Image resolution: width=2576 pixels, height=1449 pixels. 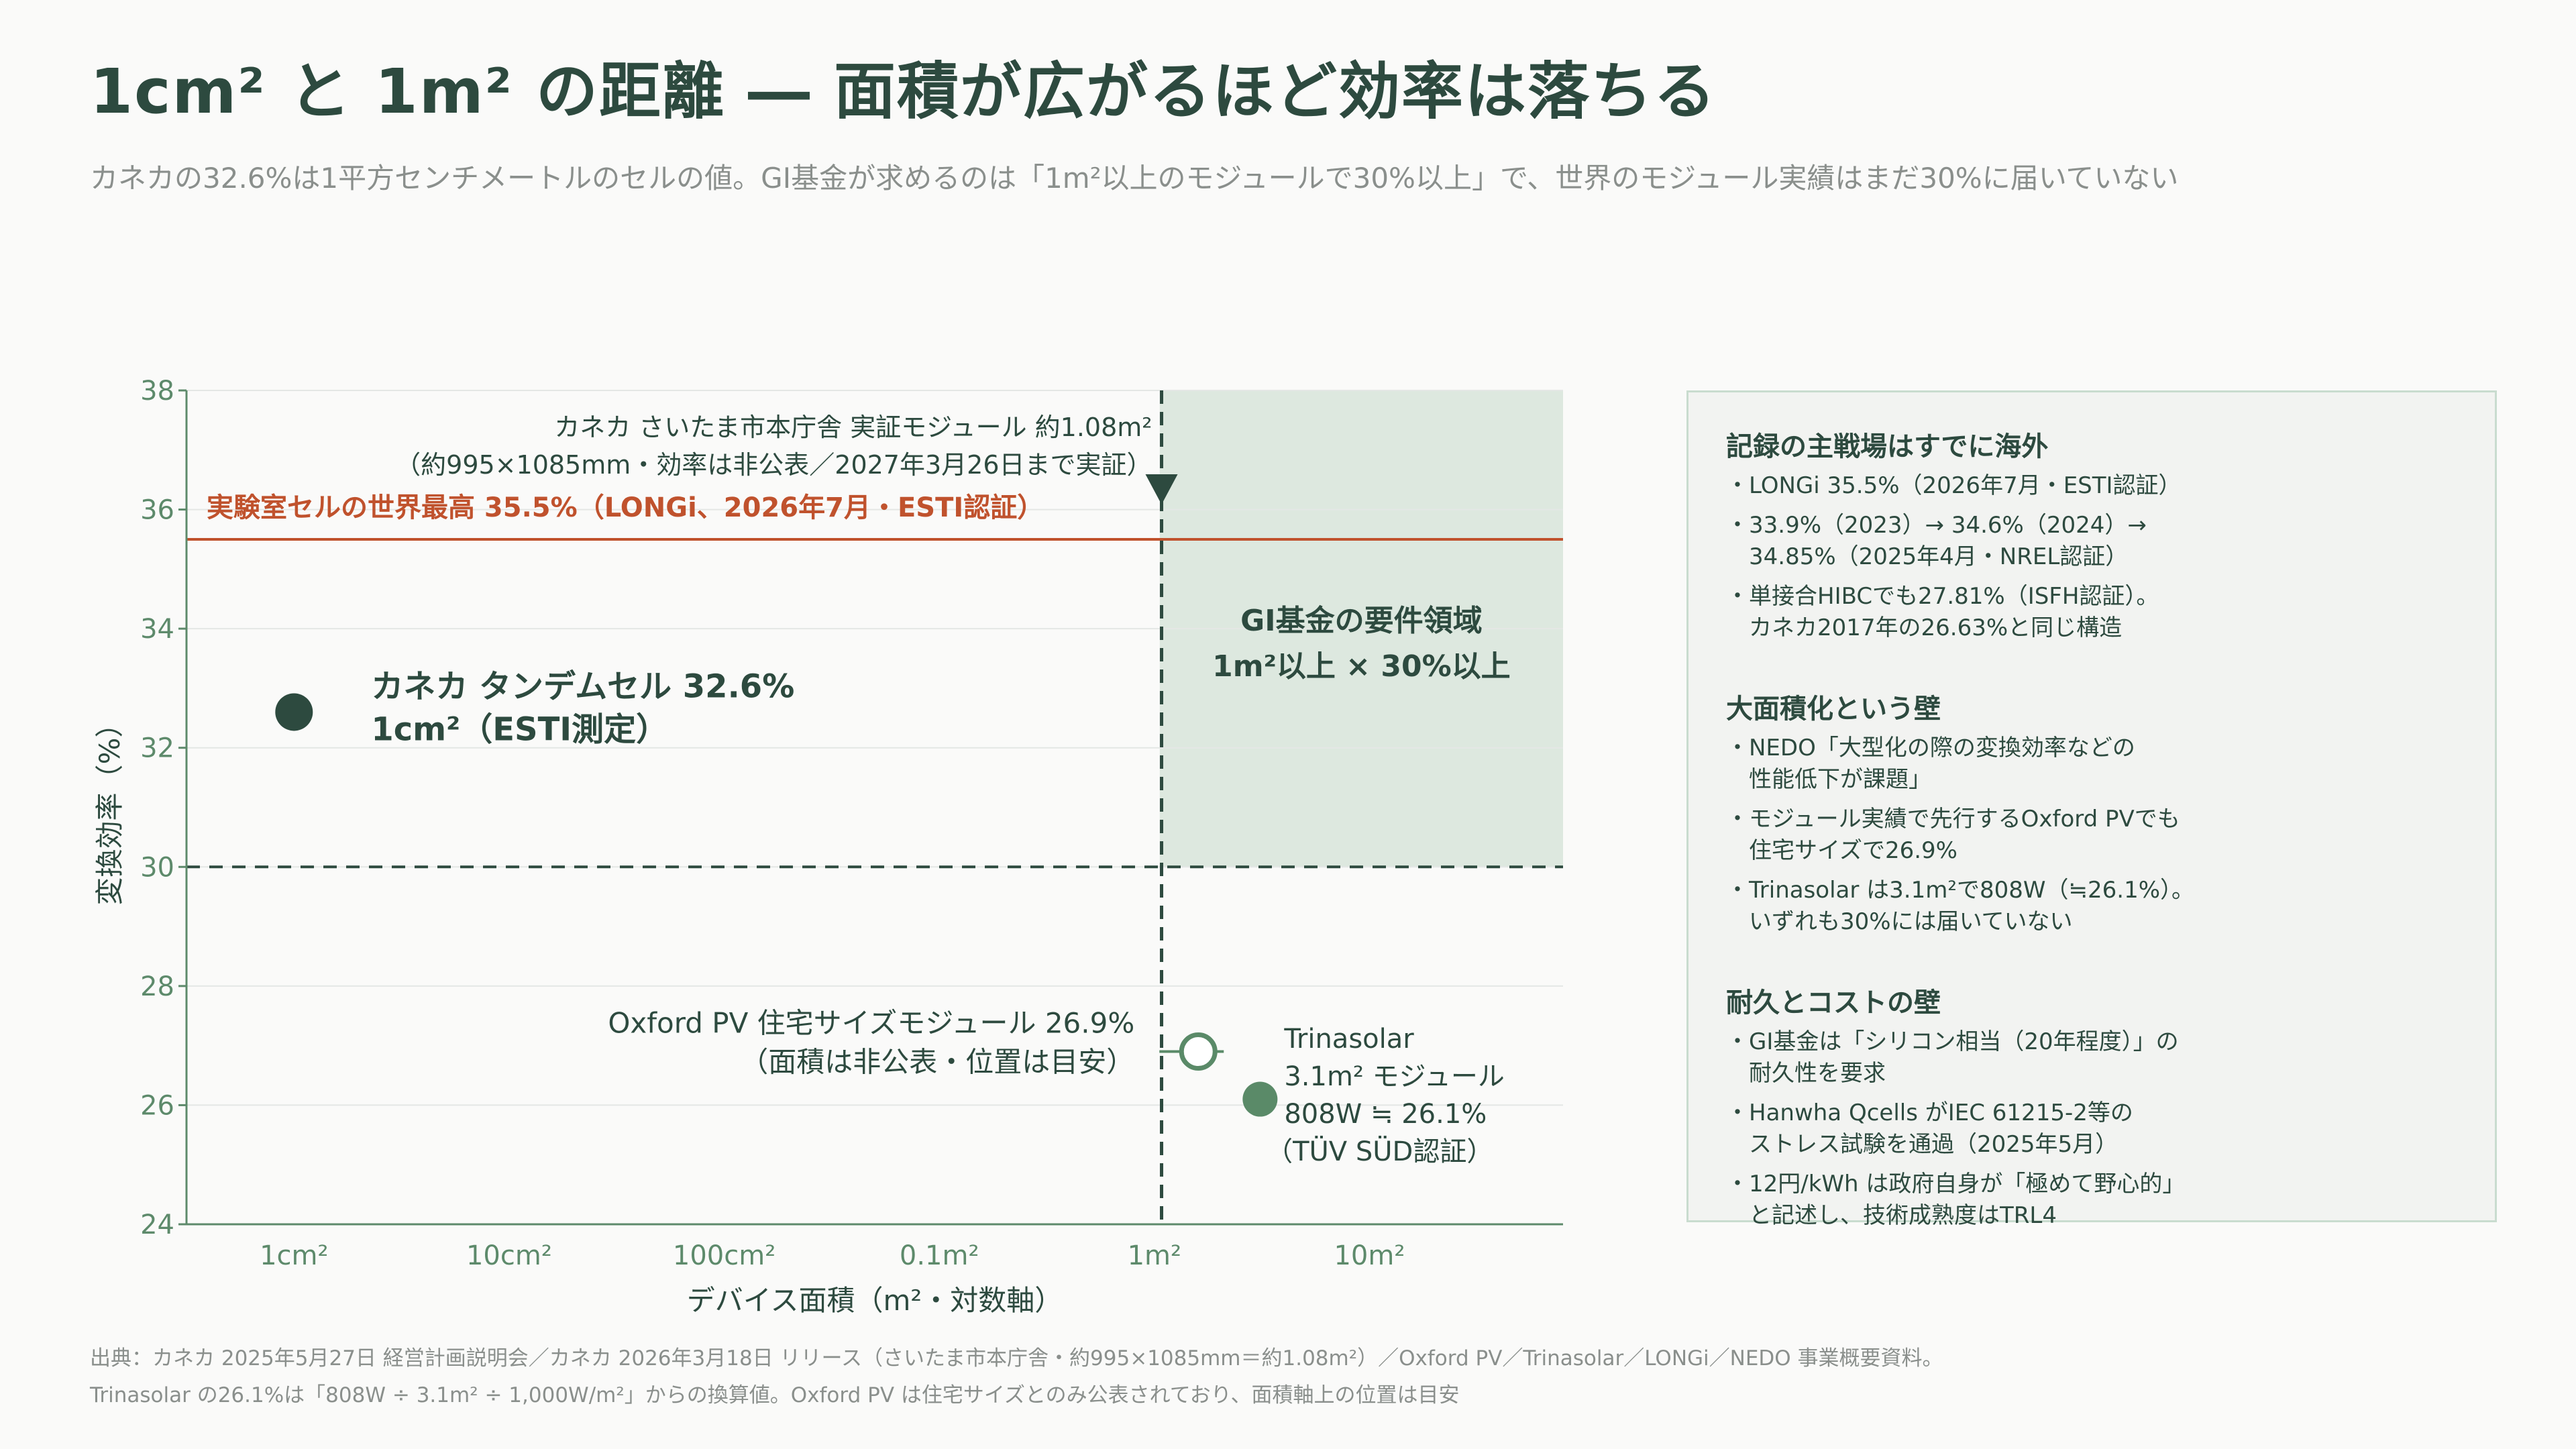 What do you see at coordinates (157, 510) in the screenshot?
I see `y-tick-label: 36` at bounding box center [157, 510].